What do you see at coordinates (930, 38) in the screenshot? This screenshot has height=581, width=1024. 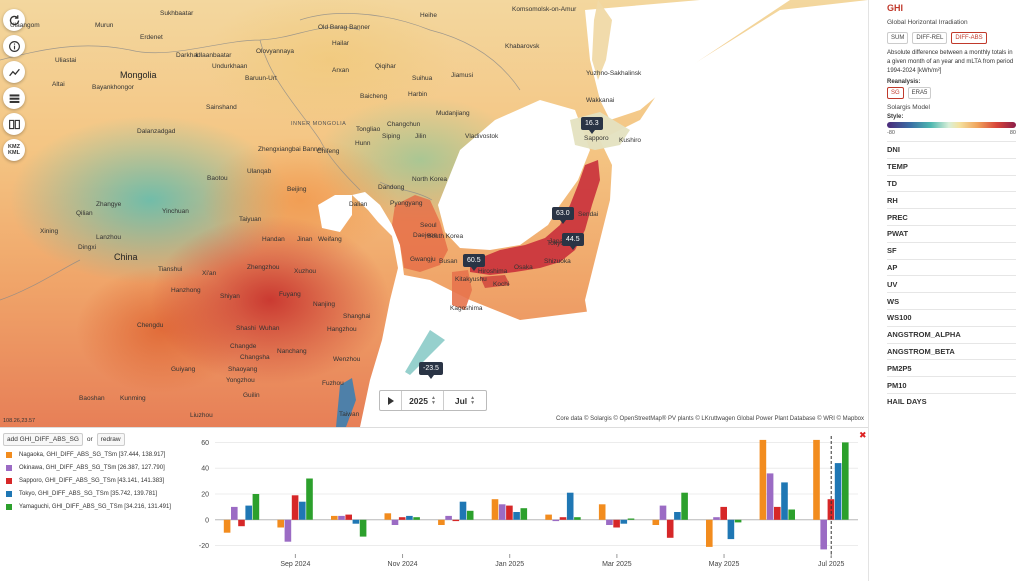 I see `mode-chip-diff-rel: DIFF-REL` at bounding box center [930, 38].